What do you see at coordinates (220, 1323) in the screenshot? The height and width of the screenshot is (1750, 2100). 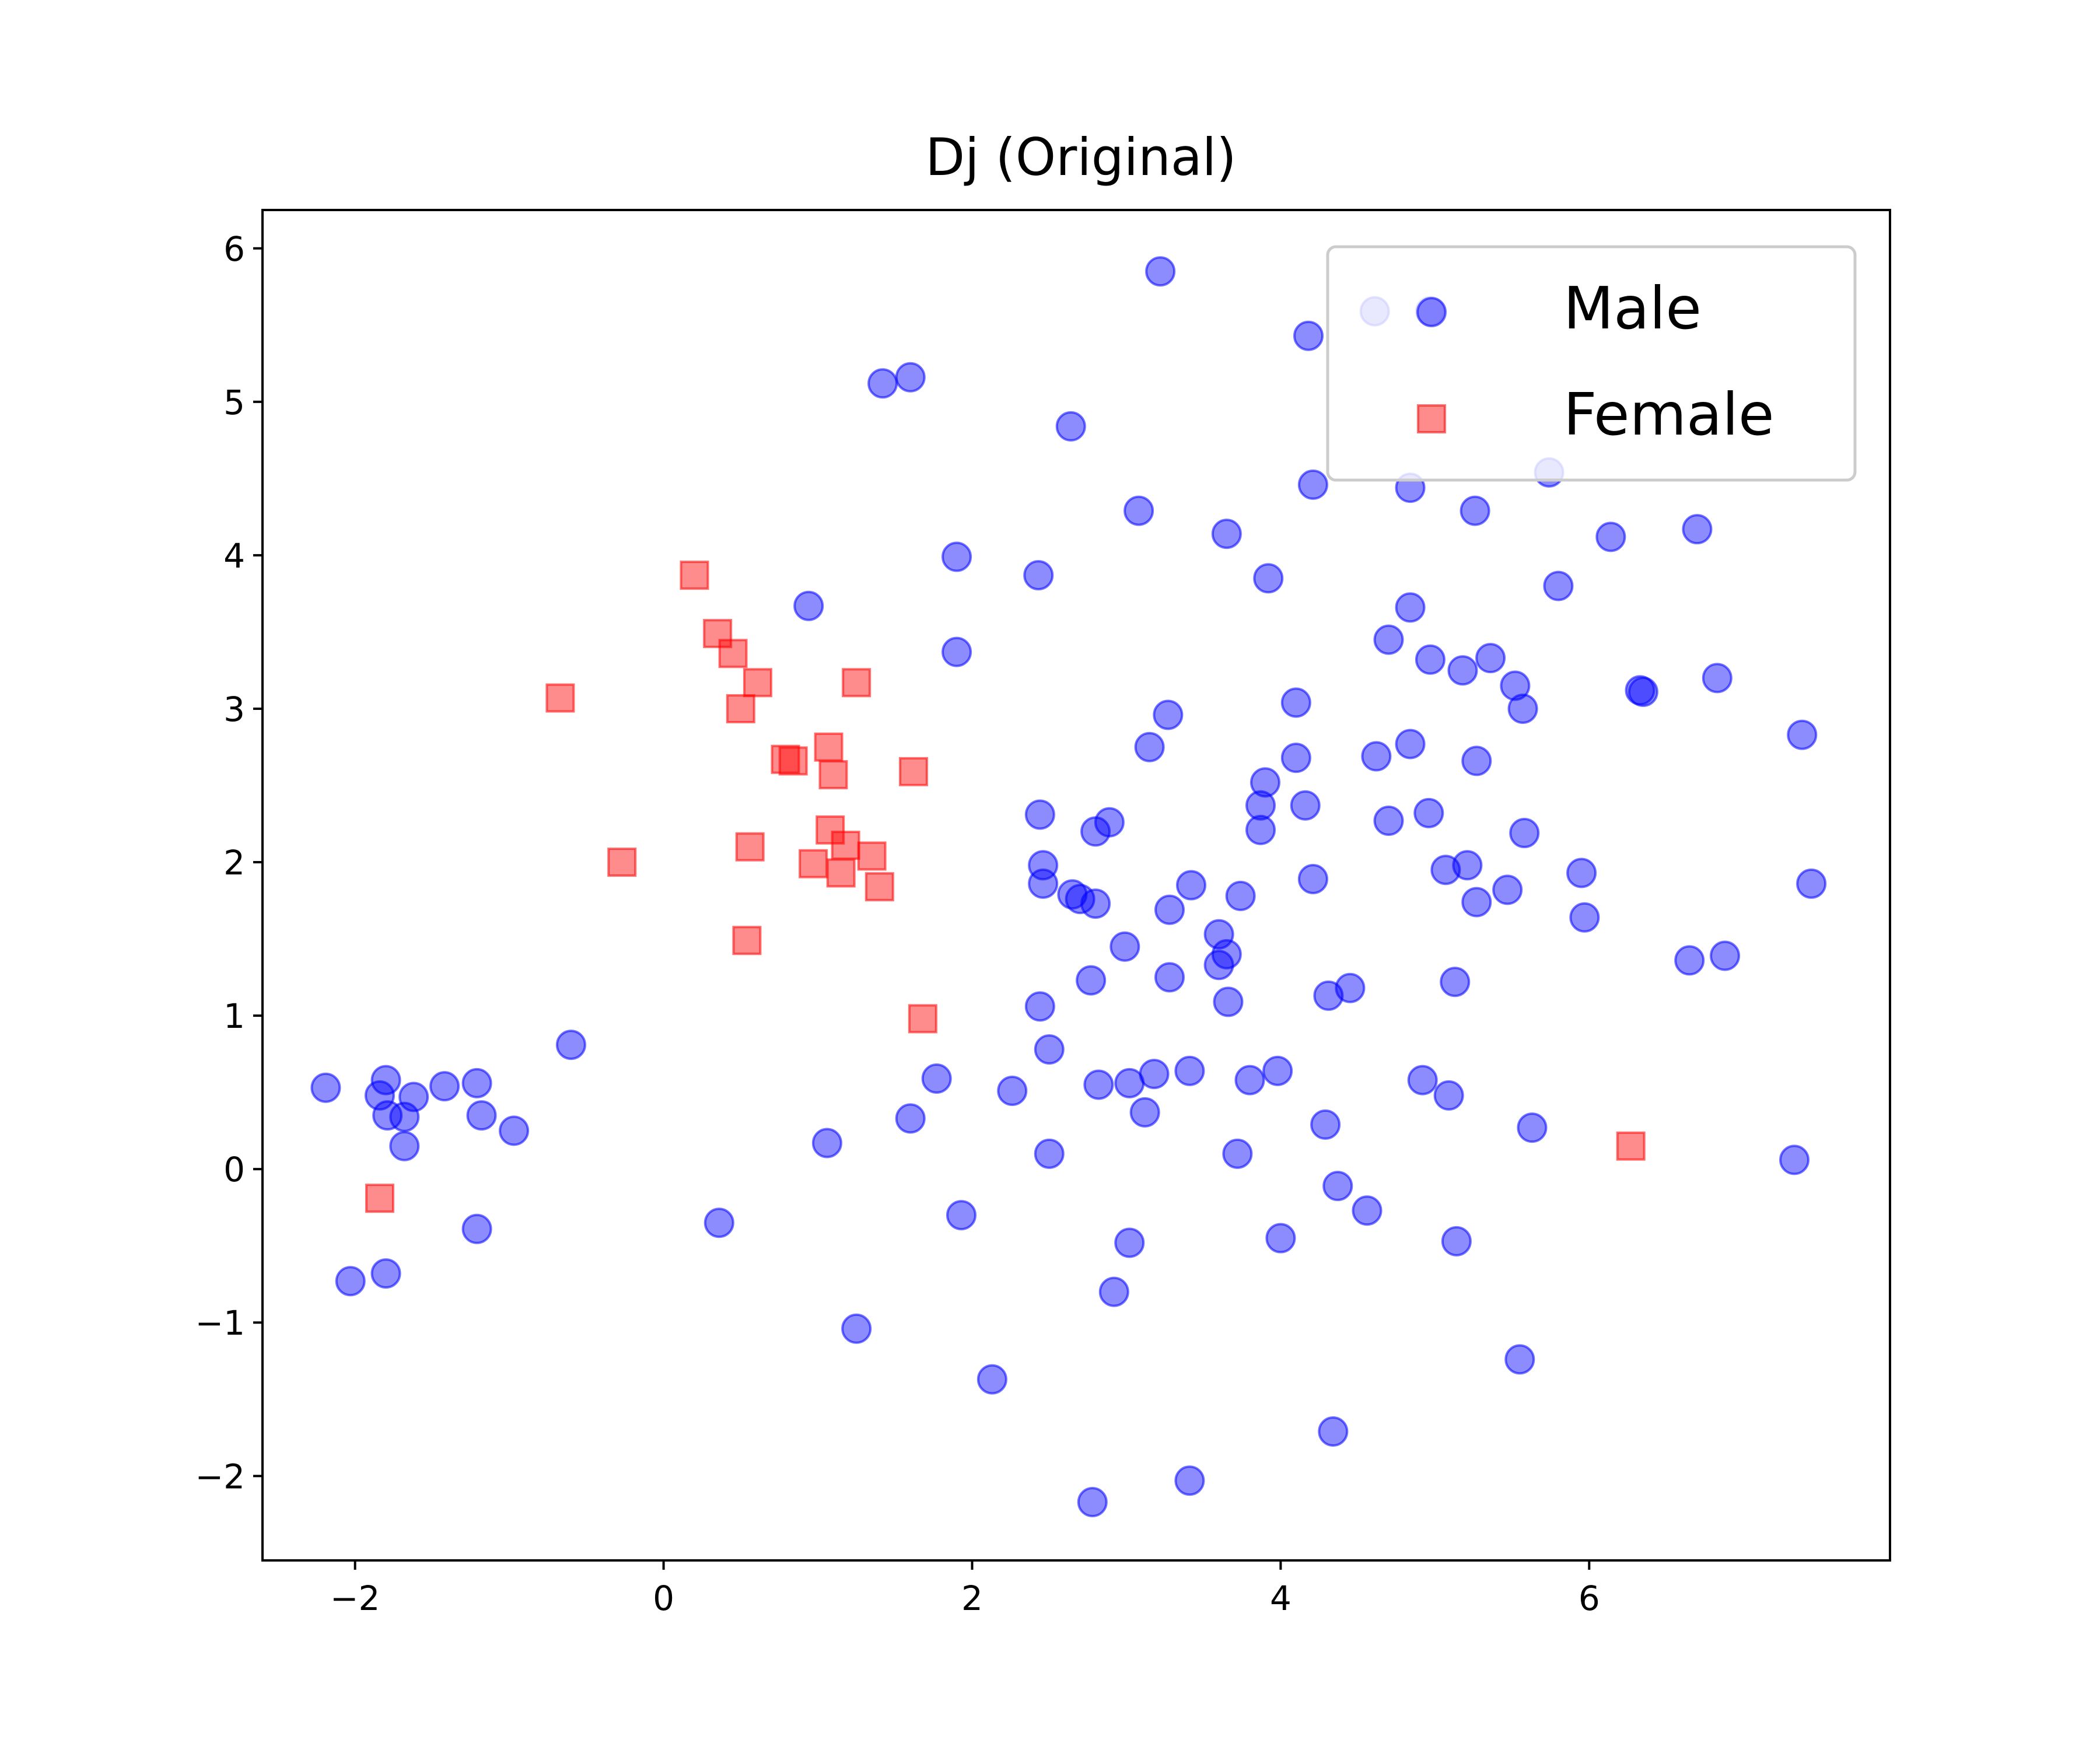 I see `y-tick-label: −1` at bounding box center [220, 1323].